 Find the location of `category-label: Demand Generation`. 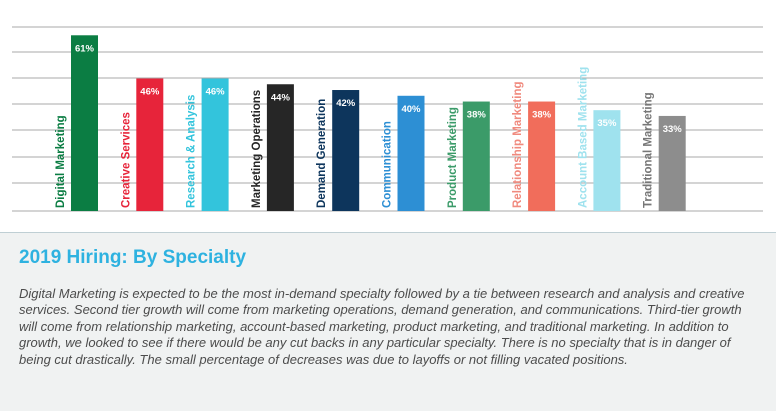

category-label: Demand Generation is located at coordinates (322, 153).